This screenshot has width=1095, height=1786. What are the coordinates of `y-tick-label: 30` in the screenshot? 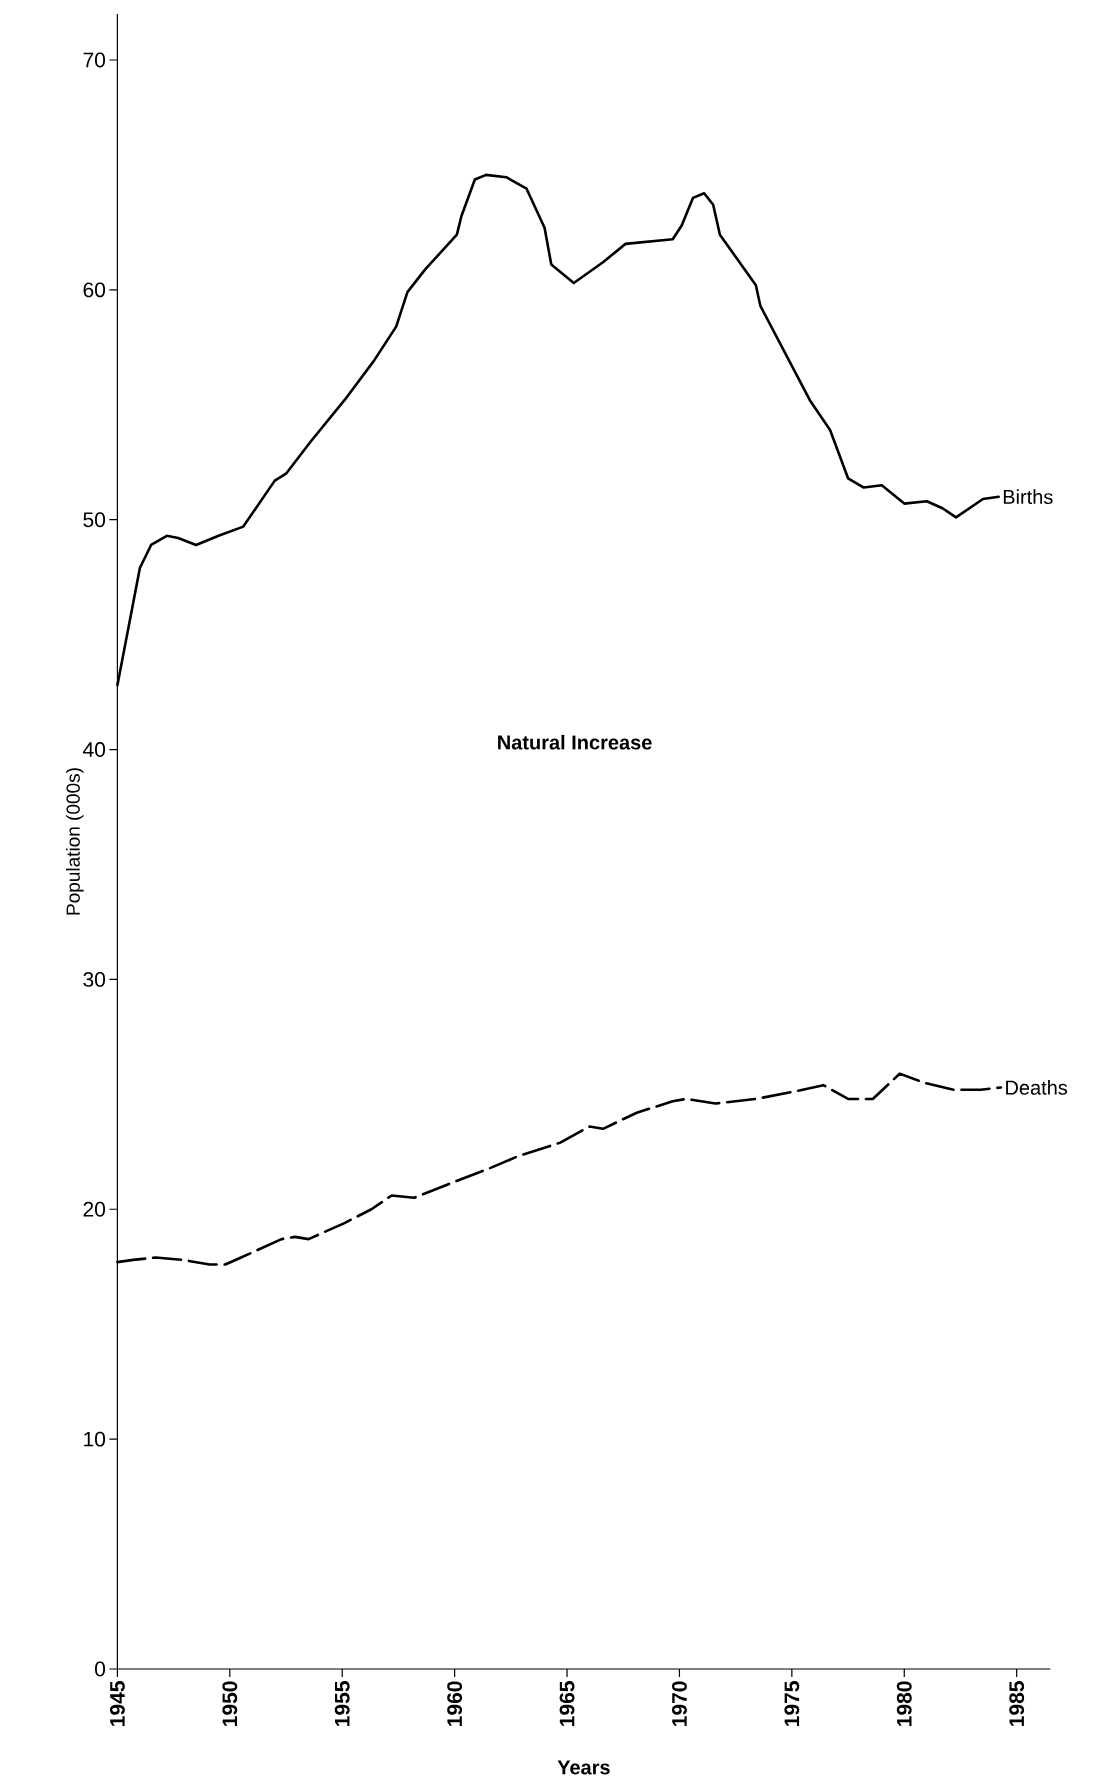 It's located at (94, 979).